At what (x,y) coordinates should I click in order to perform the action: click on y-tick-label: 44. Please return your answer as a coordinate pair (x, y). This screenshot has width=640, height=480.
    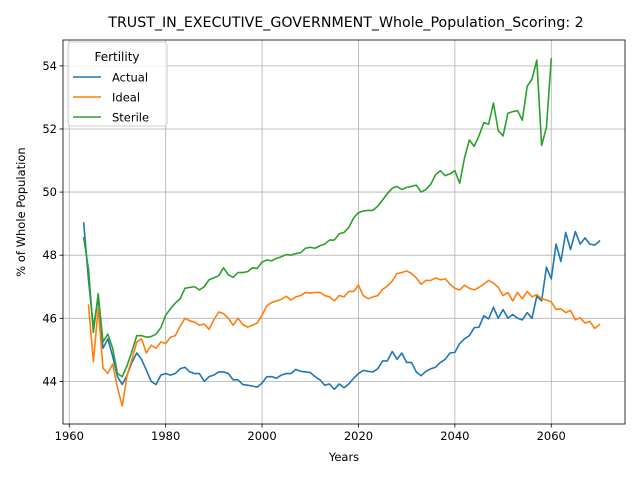
    Looking at the image, I should click on (49, 381).